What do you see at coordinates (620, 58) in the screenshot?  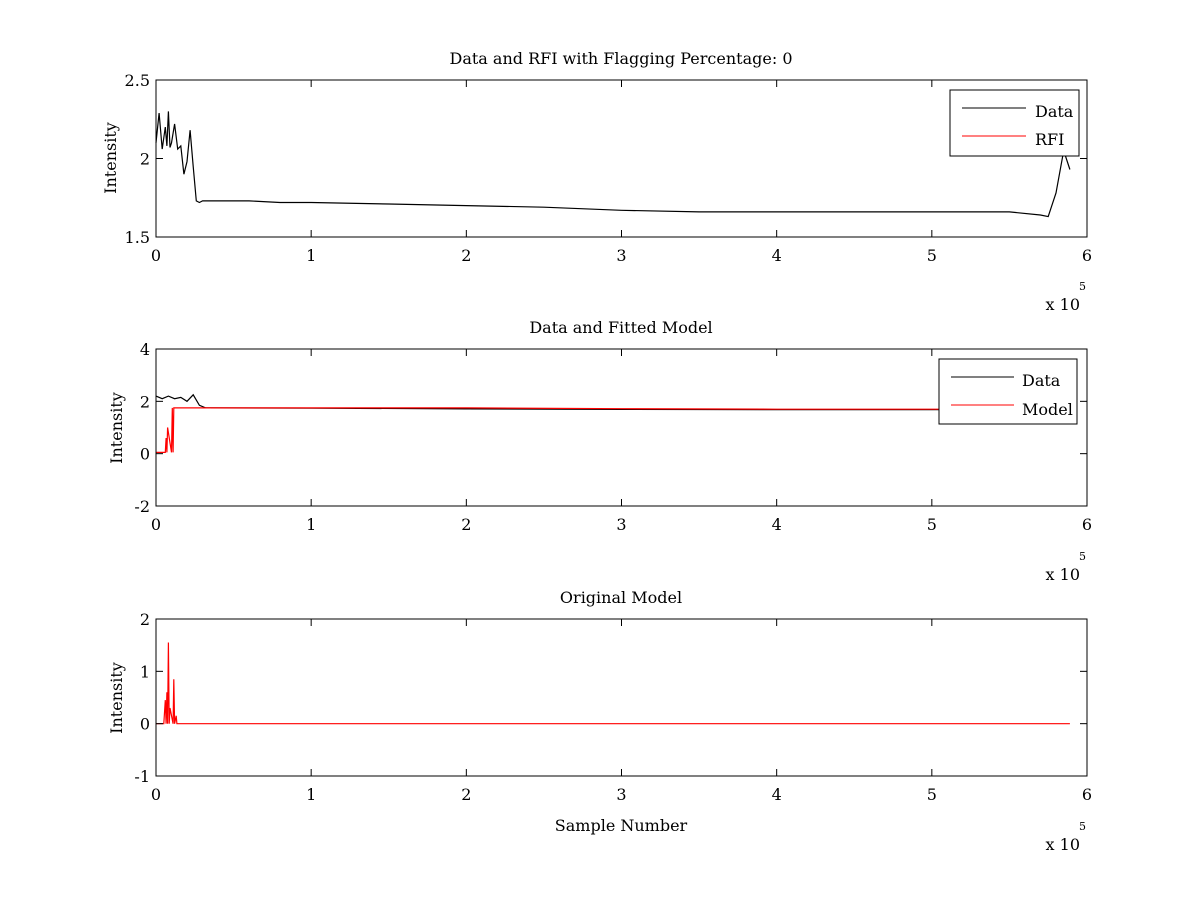 I see `subplot-1-title: Data and RFI with Flagging Percentage: 0` at bounding box center [620, 58].